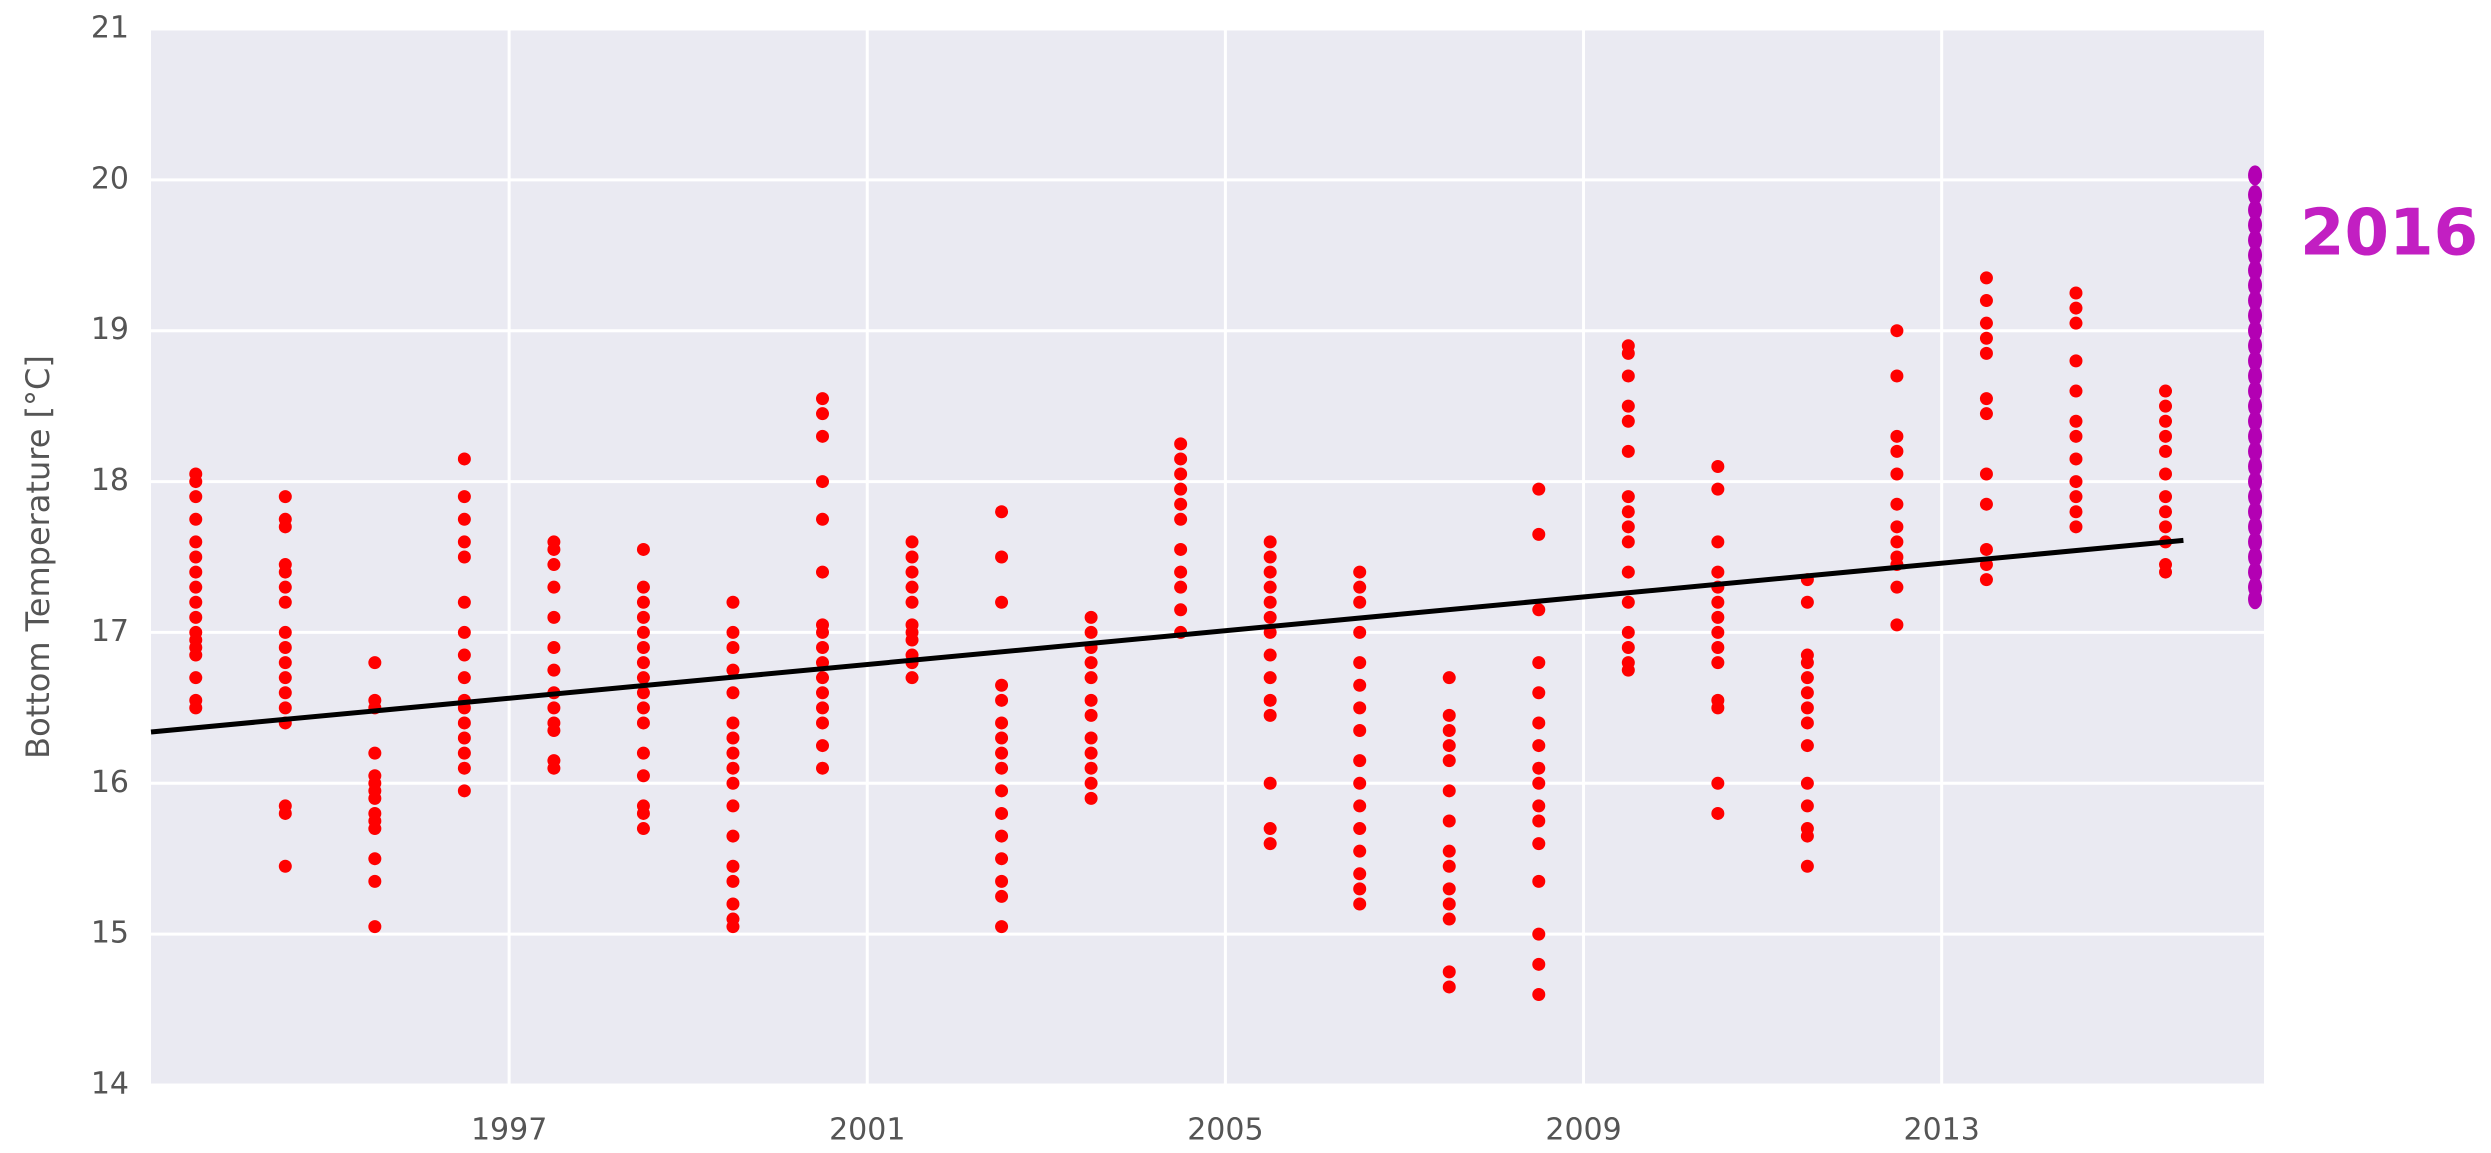  Describe the element at coordinates (1167, 636) in the screenshot. I see `trend-line` at that location.